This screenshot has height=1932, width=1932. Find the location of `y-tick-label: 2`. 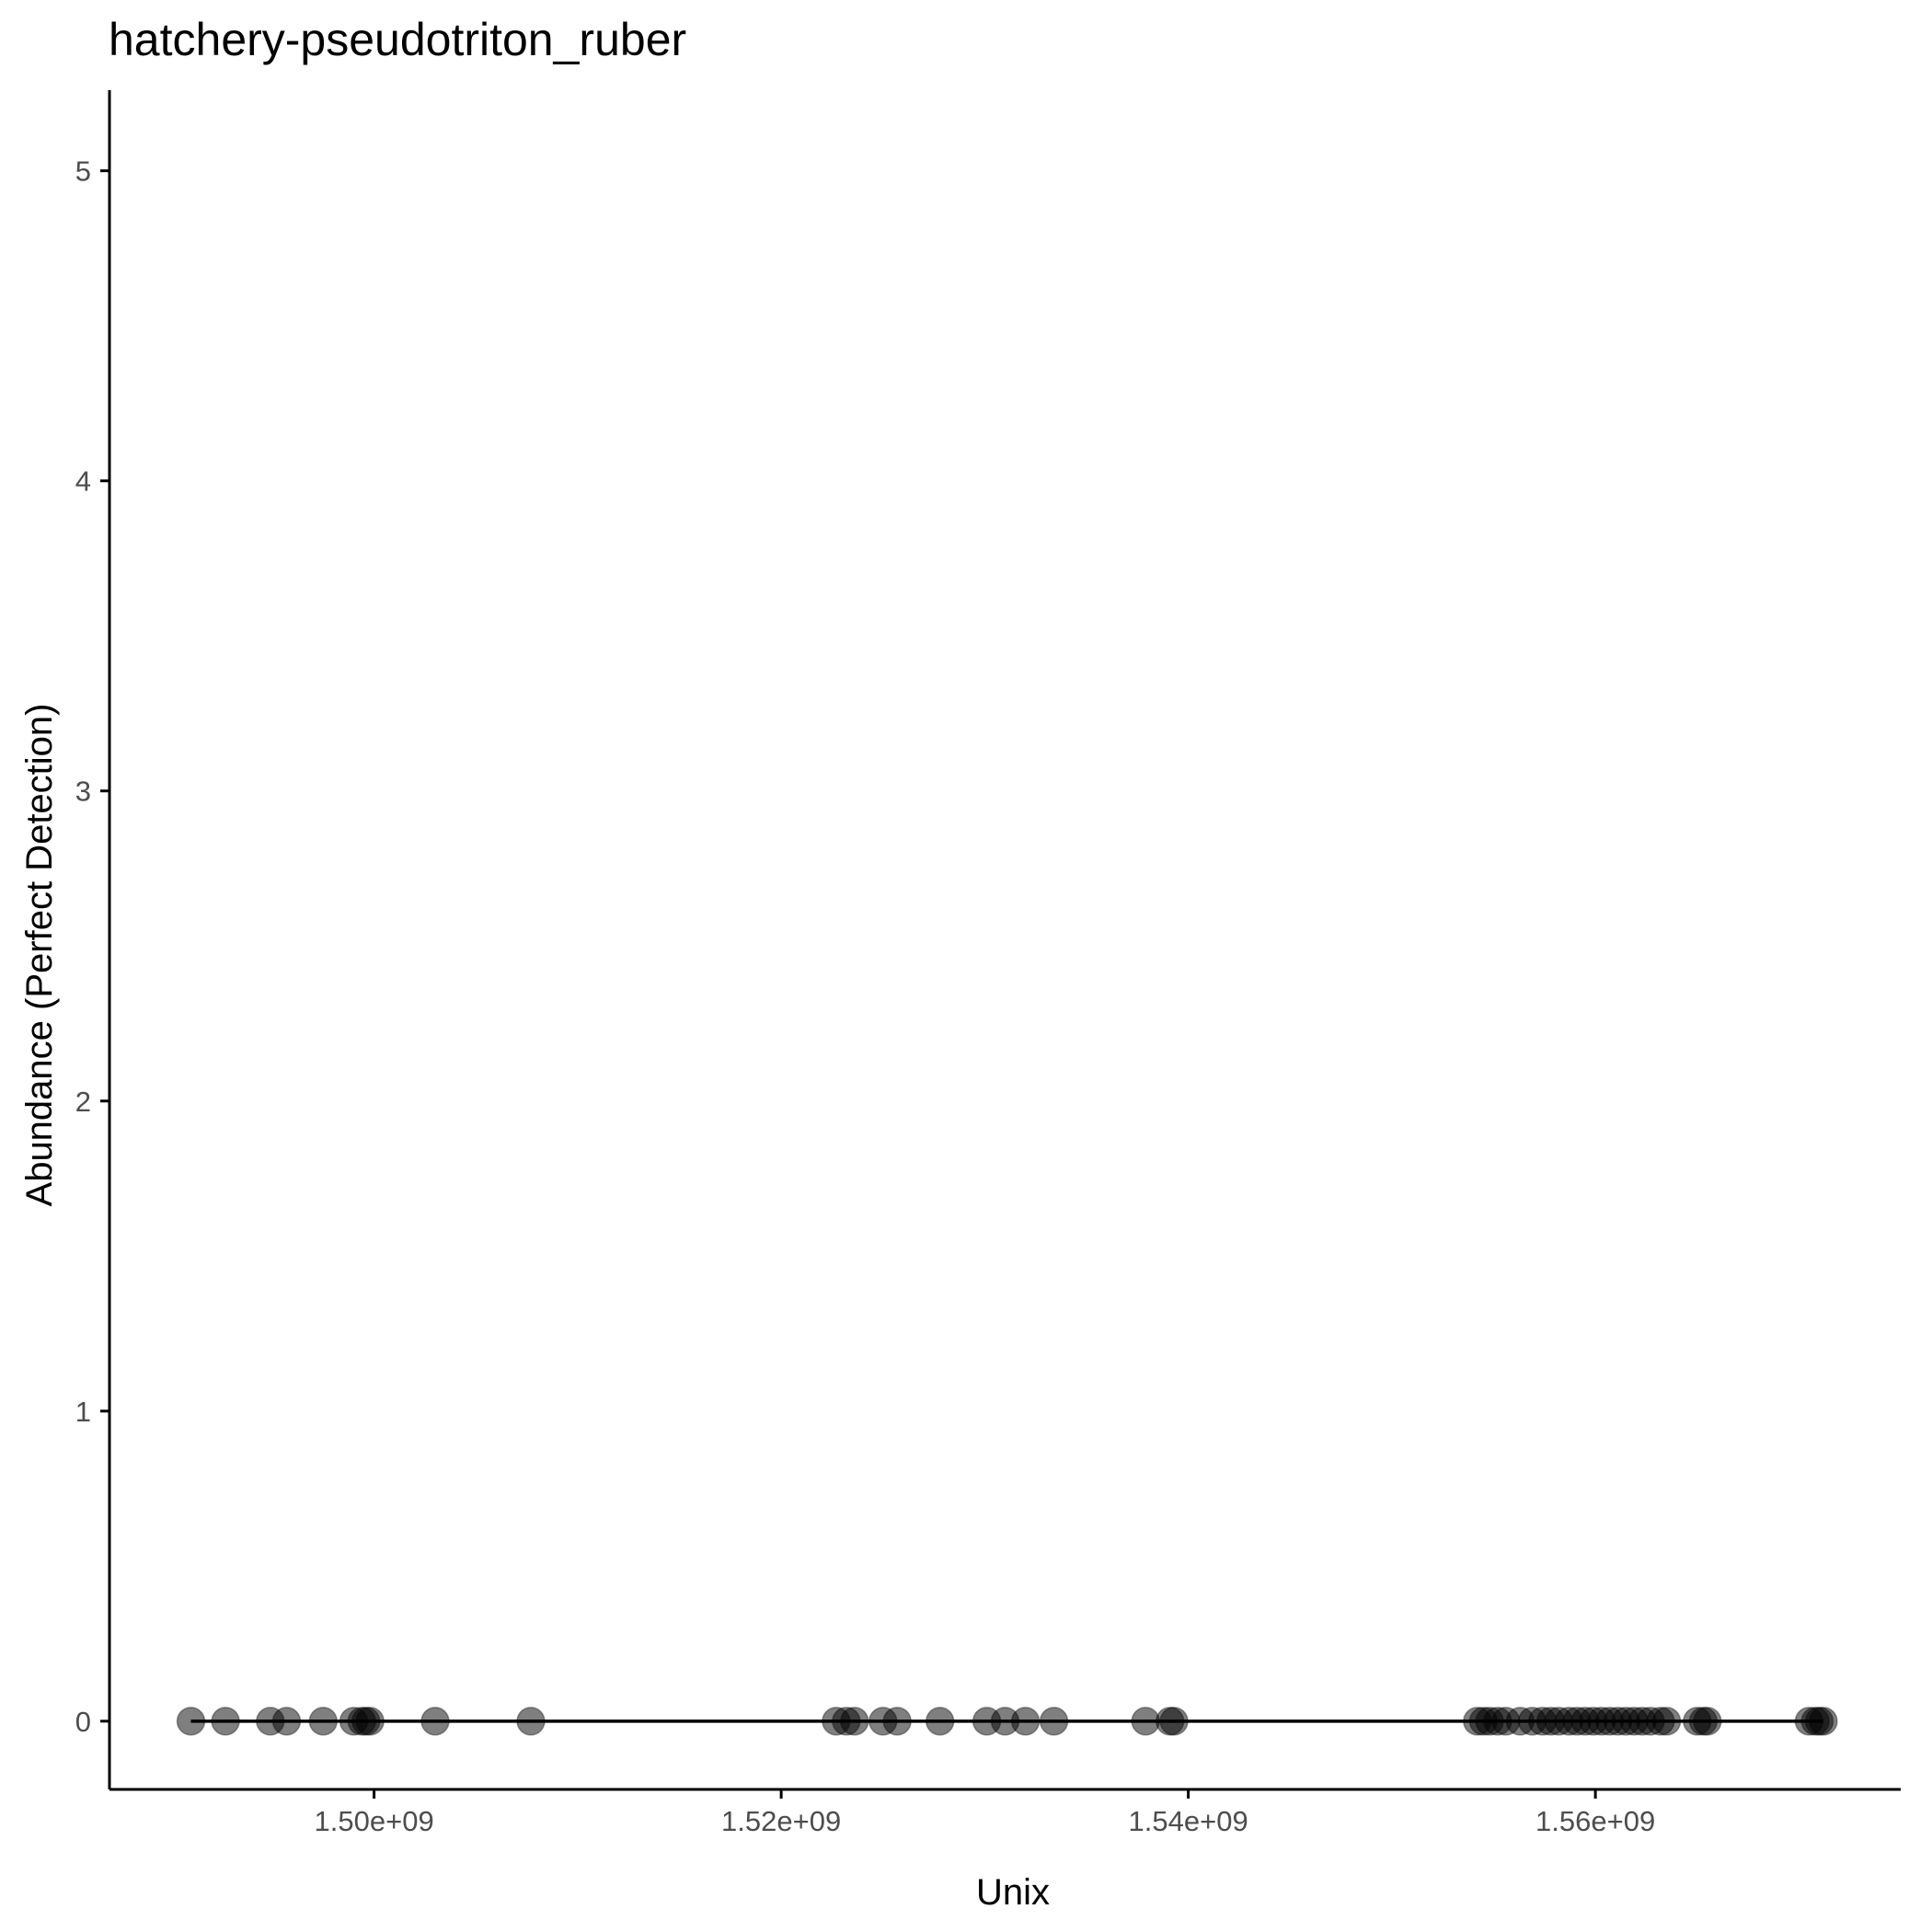

y-tick-label: 2 is located at coordinates (83, 1102).